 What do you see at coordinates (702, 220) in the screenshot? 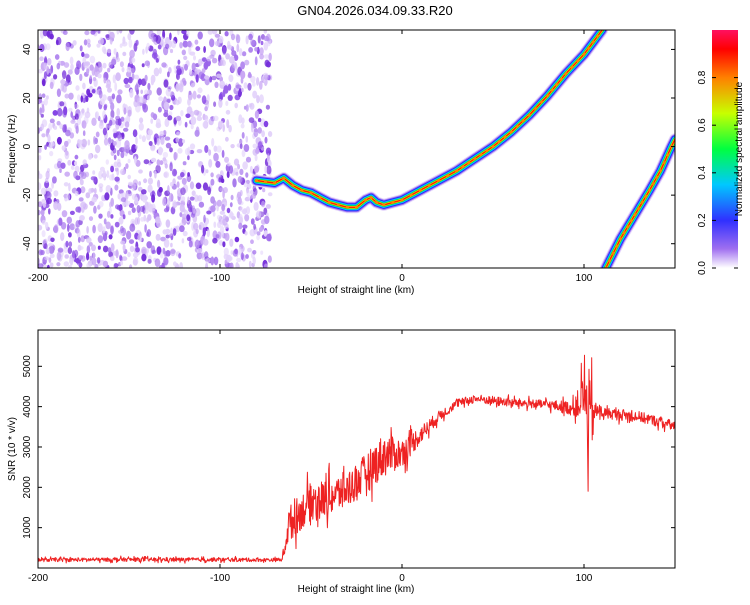
I see `colorbar-tick-label: 0.2` at bounding box center [702, 220].